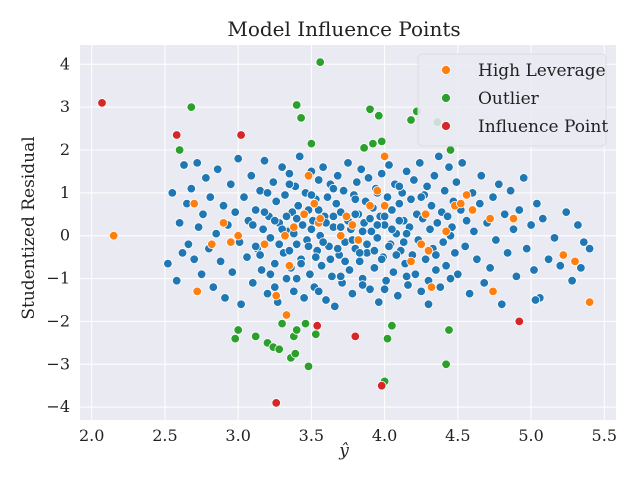 Image resolution: width=640 pixels, height=480 pixels. What do you see at coordinates (65, 192) in the screenshot?
I see `y-tick-label: 1` at bounding box center [65, 192].